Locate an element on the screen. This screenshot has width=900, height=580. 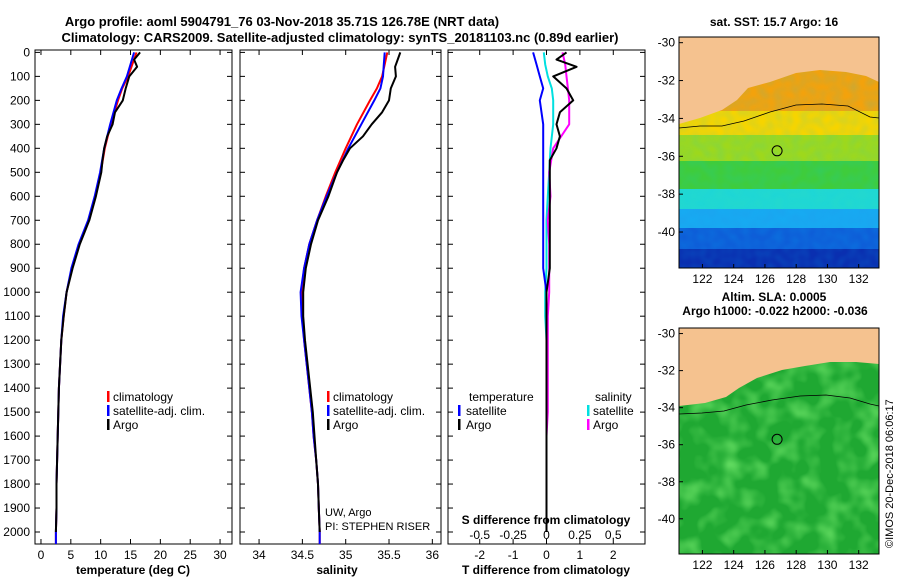
lat-tick-label: -30 is located at coordinates (667, 43).